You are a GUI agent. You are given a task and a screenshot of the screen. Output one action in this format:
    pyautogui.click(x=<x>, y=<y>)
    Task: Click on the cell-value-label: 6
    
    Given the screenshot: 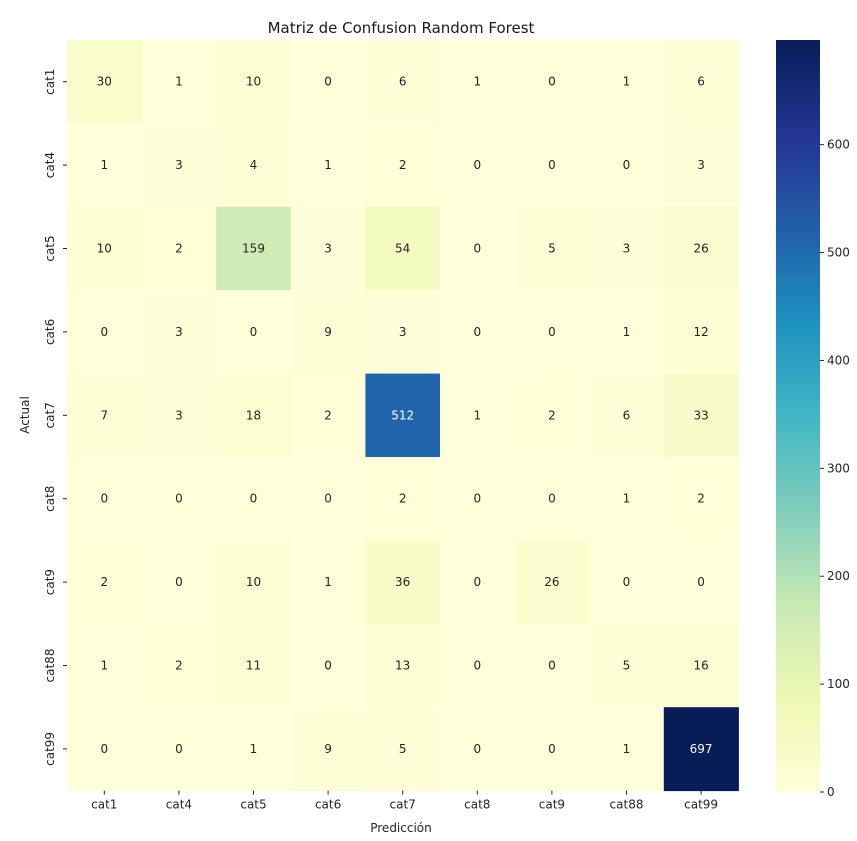 What is the action you would take?
    pyautogui.click(x=701, y=82)
    